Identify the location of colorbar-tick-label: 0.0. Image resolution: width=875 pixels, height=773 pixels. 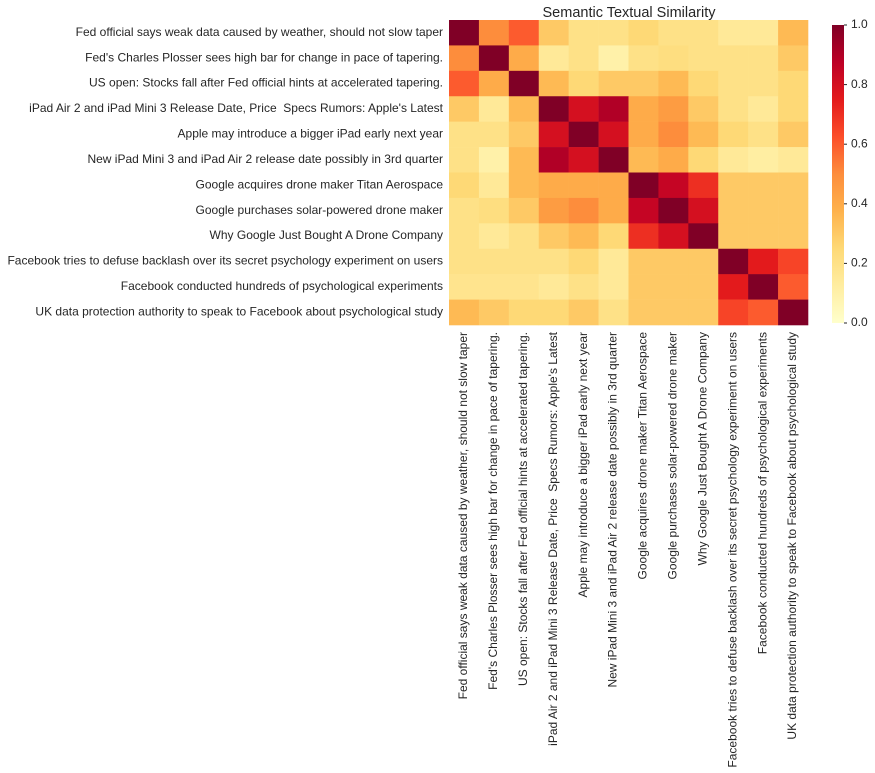
(859, 322).